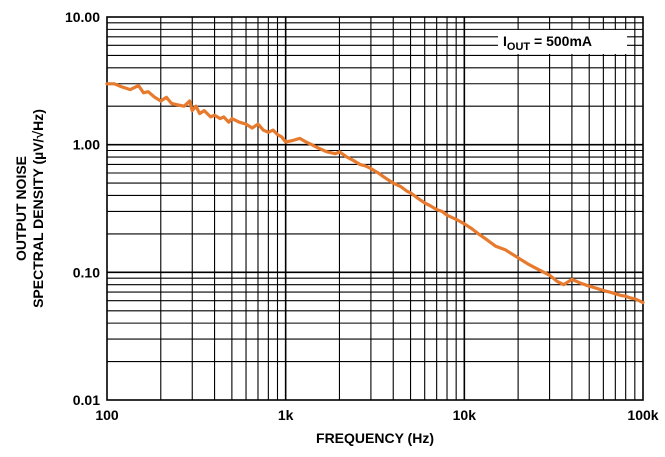  I want to click on y-axis-title-line1: OUTPUT NOISE, so click(21, 208).